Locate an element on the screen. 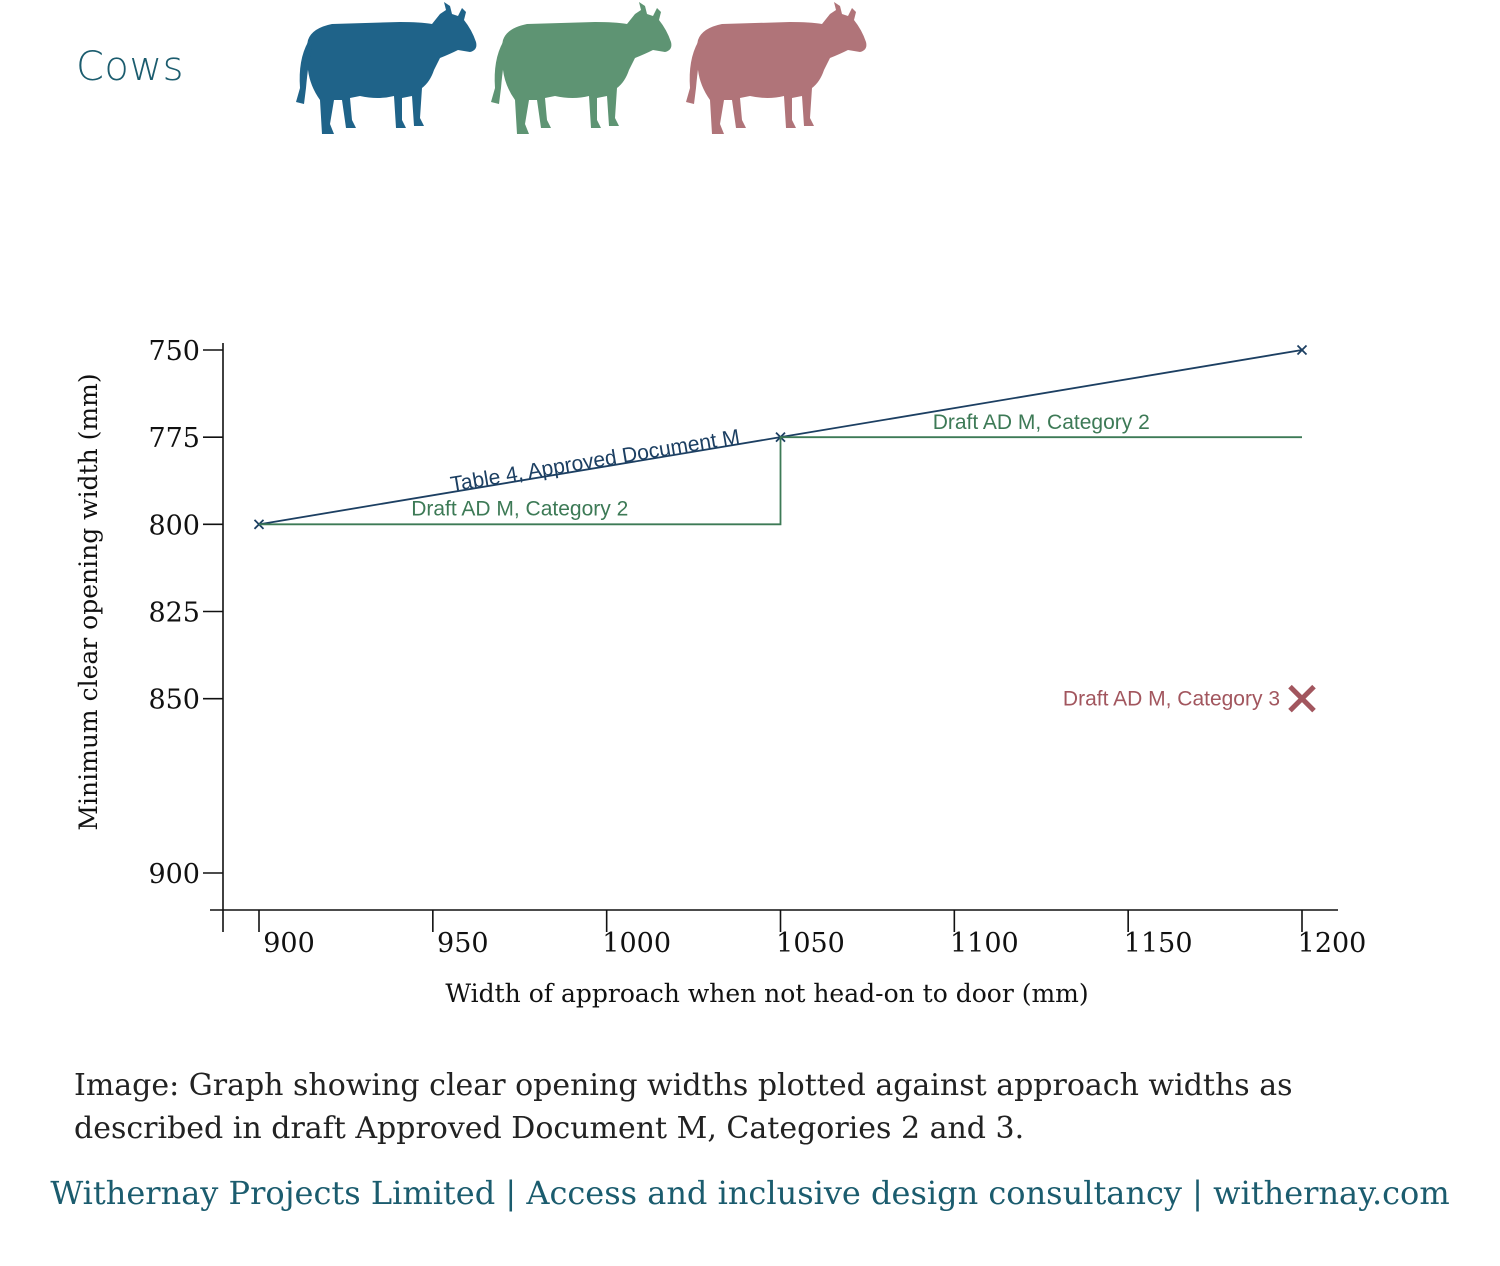  y-tick-label: 800 is located at coordinates (174, 525).